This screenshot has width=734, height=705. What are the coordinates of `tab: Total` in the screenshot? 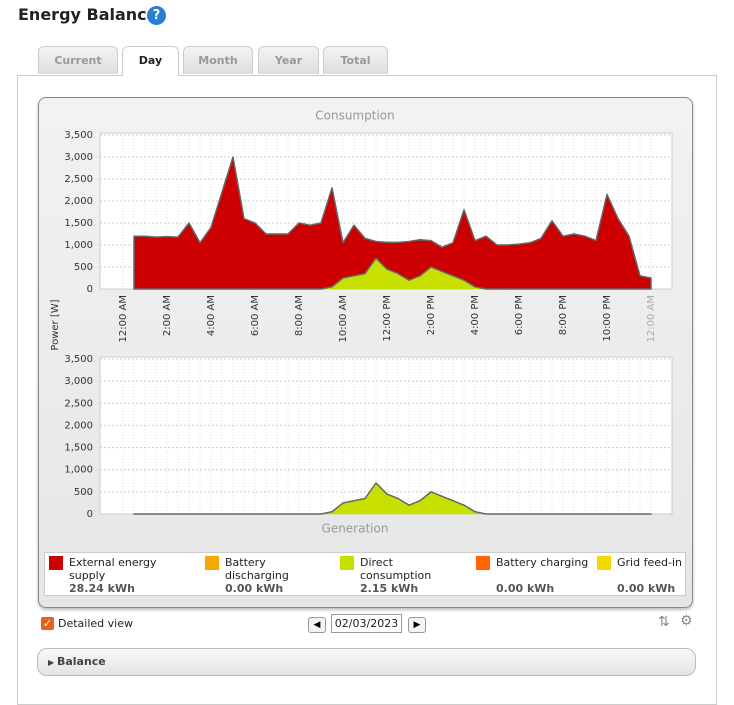 It's located at (355, 60).